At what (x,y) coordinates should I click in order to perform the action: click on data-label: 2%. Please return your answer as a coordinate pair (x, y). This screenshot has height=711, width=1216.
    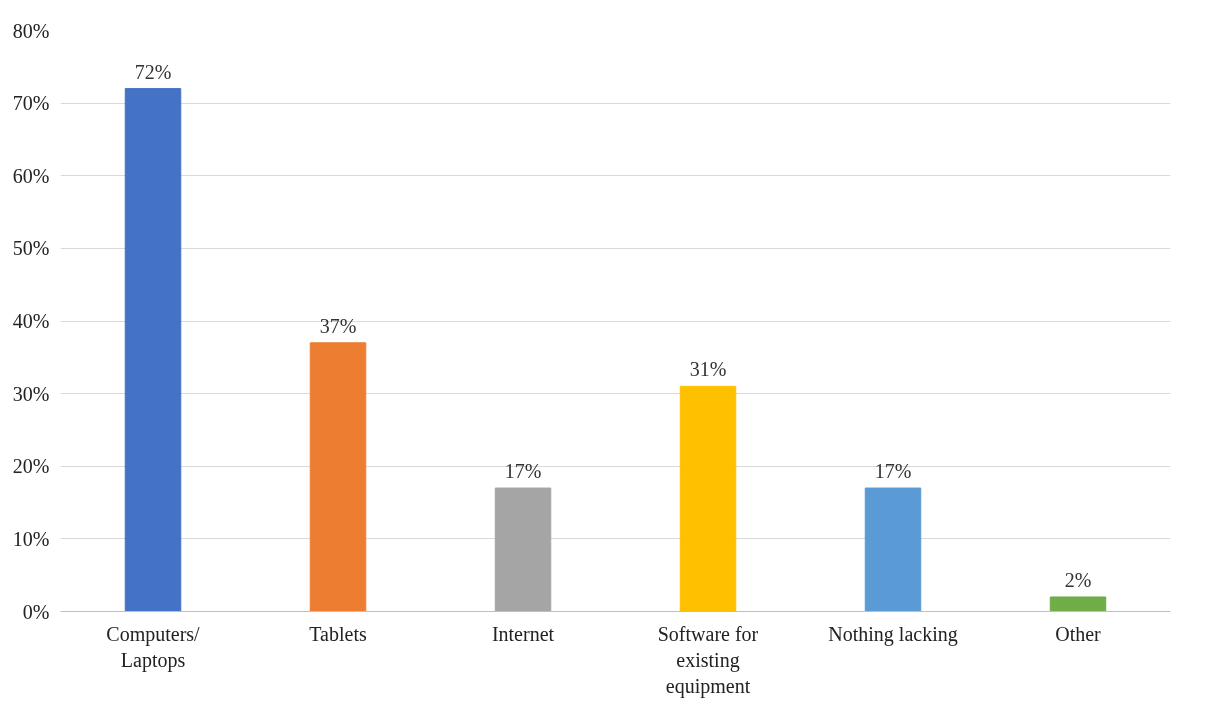
    Looking at the image, I should click on (1078, 579).